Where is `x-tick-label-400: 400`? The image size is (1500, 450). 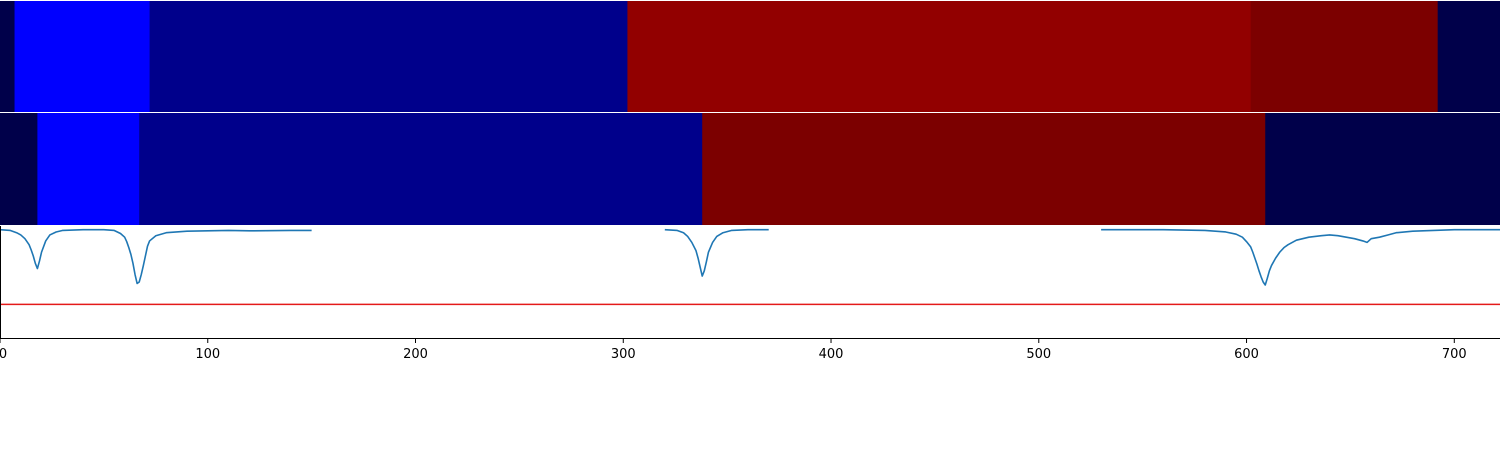
x-tick-label-400: 400 is located at coordinates (831, 354).